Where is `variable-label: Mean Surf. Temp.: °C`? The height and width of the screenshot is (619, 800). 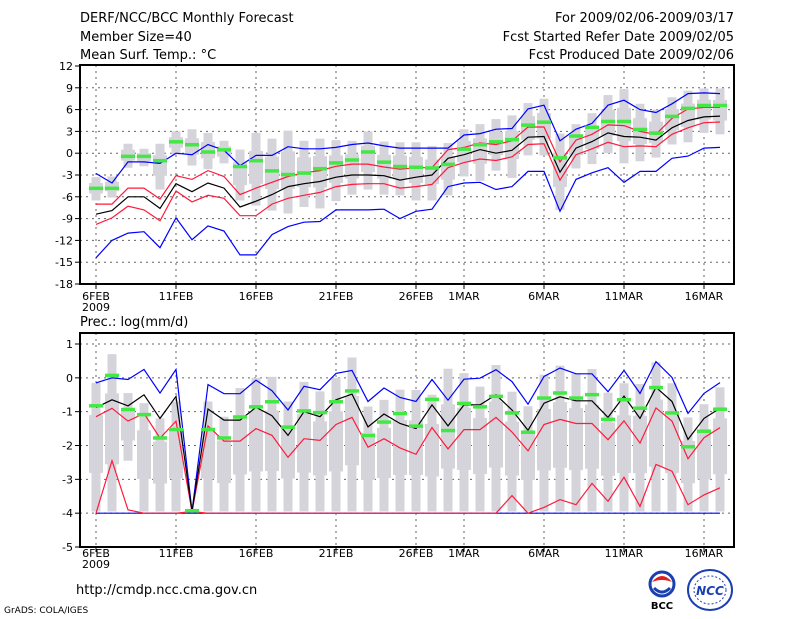
variable-label: Mean Surf. Temp.: °C is located at coordinates (148, 55).